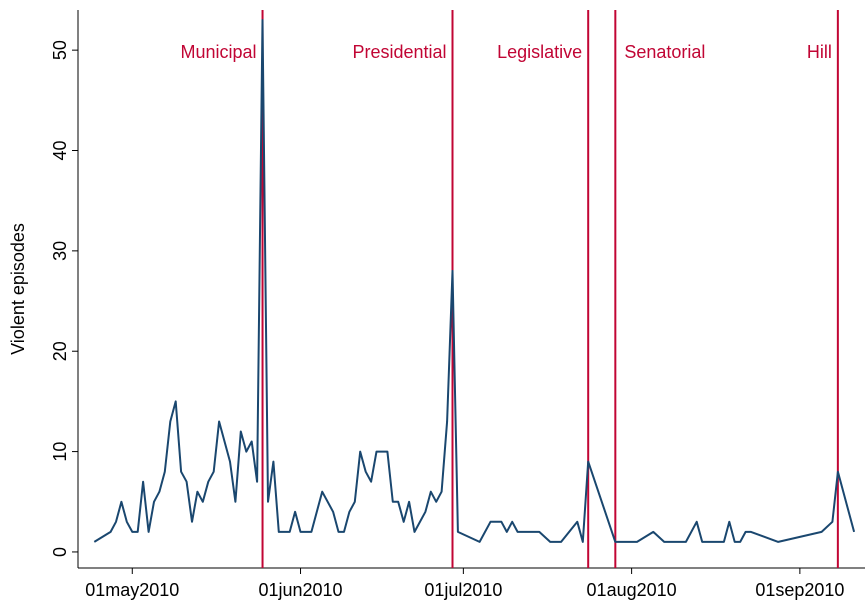 The height and width of the screenshot is (605, 866). I want to click on x-tick-label: 01jul2010, so click(463, 590).